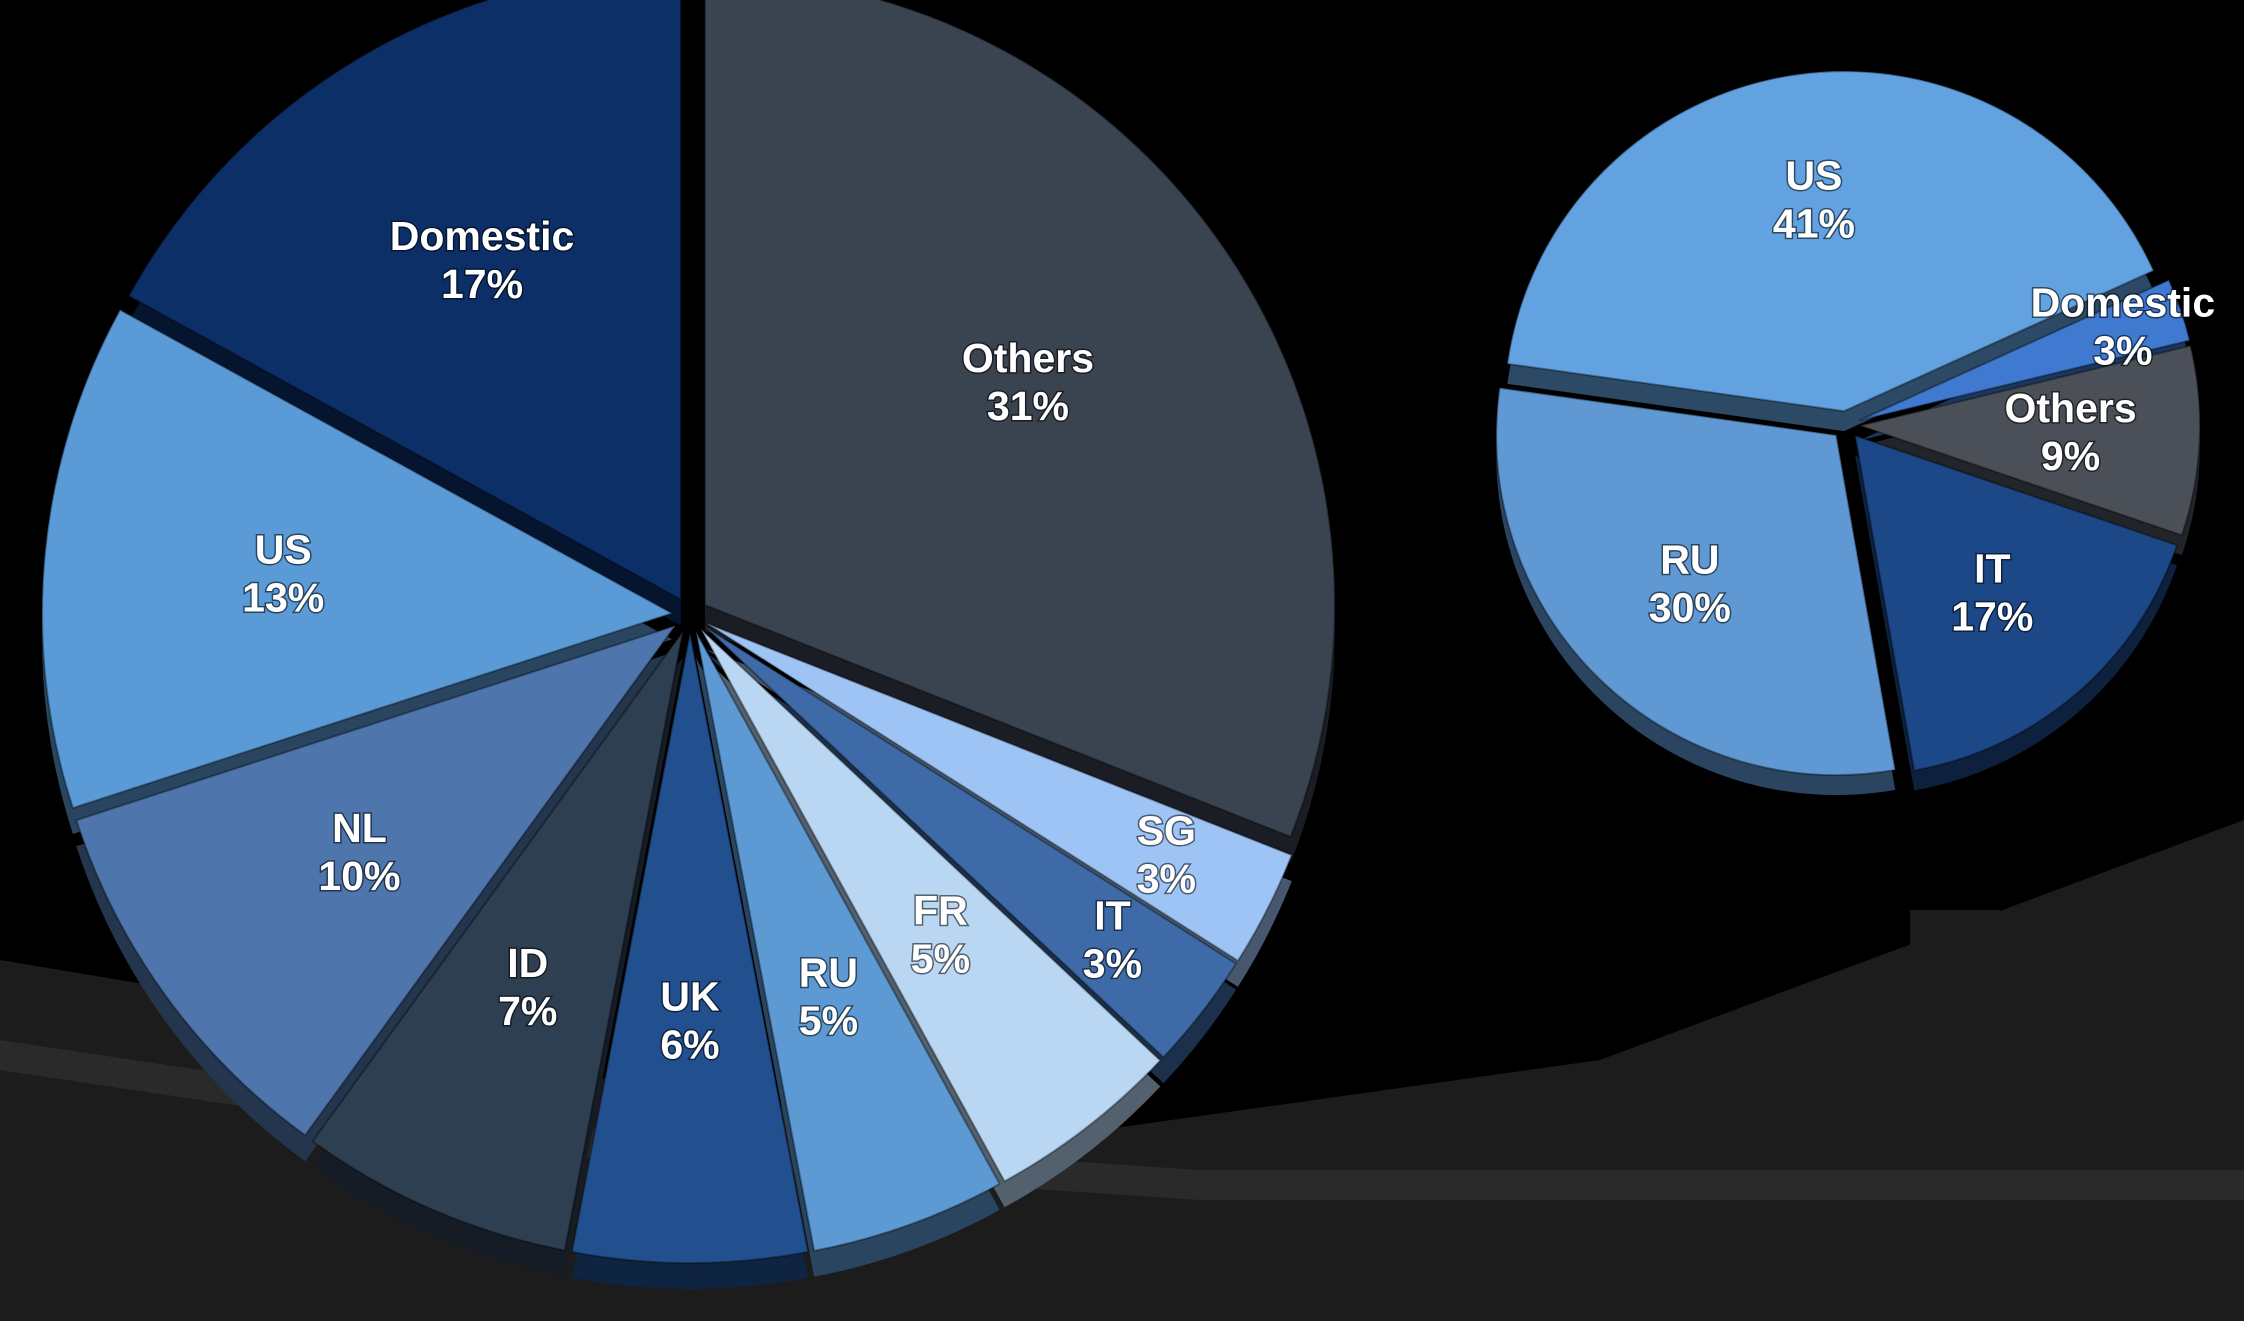 This screenshot has width=2244, height=1321. What do you see at coordinates (940, 911) in the screenshot?
I see `slice-label: FR` at bounding box center [940, 911].